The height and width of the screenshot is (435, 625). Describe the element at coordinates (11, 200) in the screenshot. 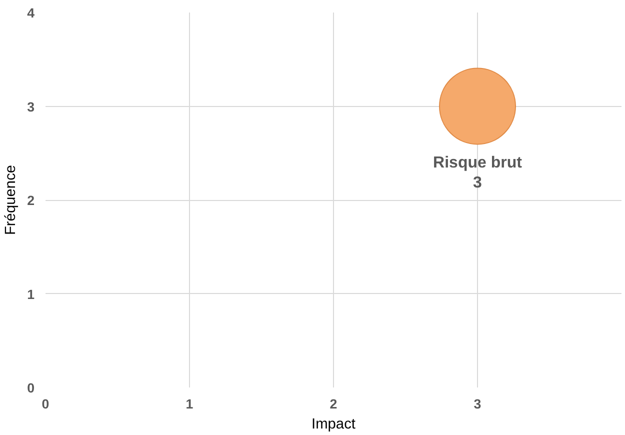

I see `y-axis-title: Fréquence` at that location.